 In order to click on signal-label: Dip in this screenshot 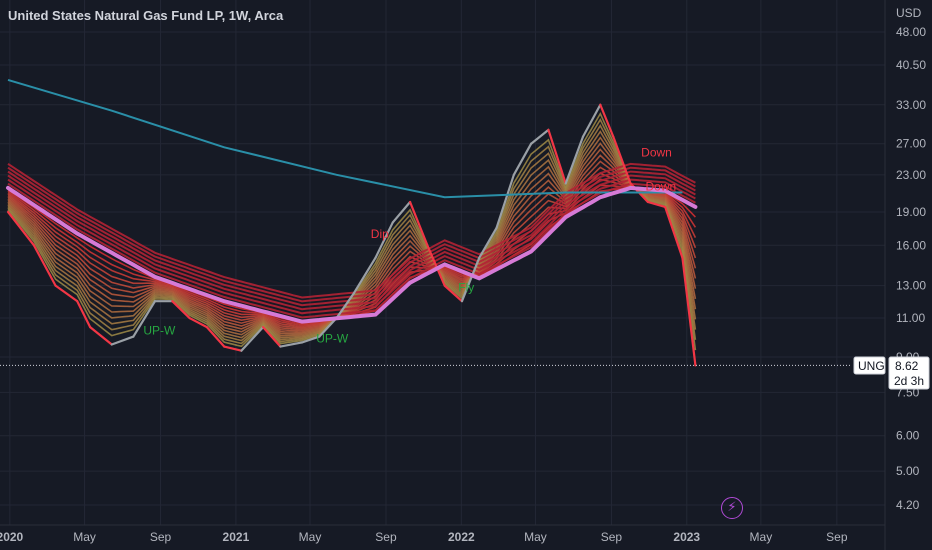, I will do `click(380, 234)`.